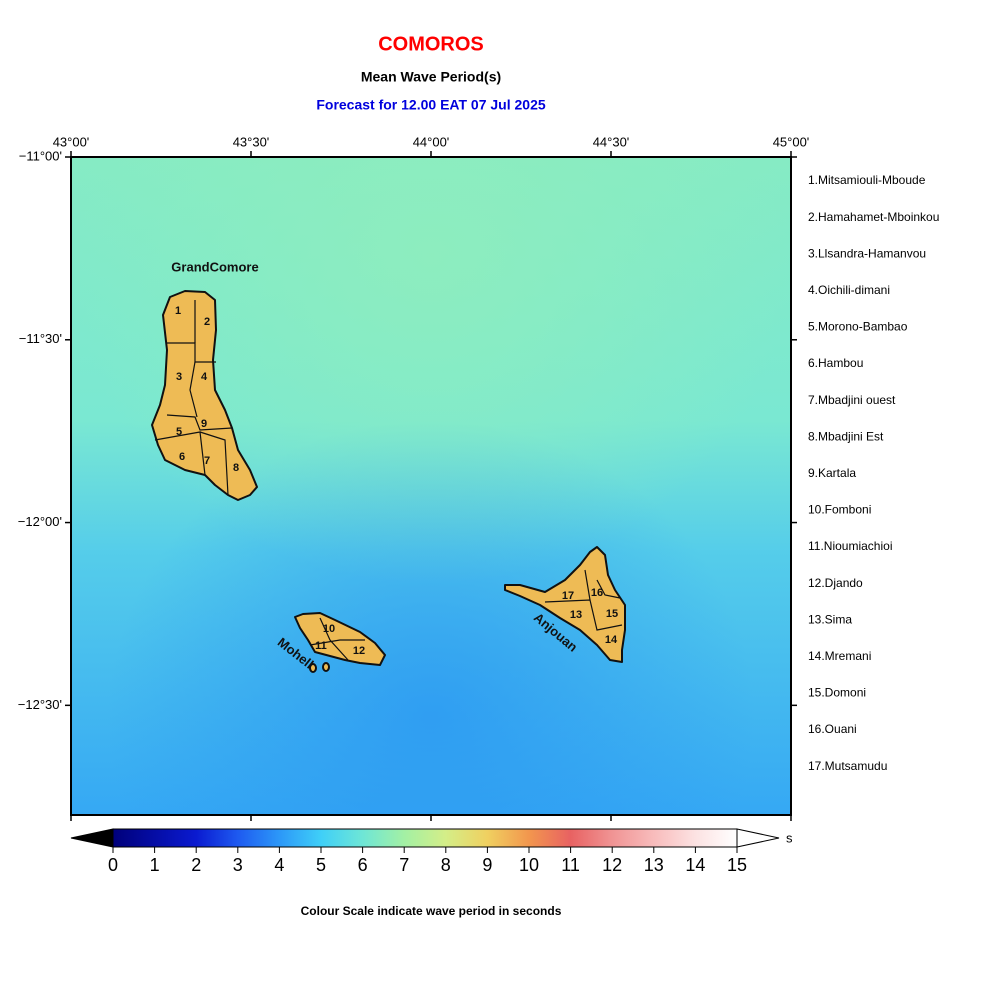 The image size is (1000, 1005). I want to click on lon-tick-label: 44°30', so click(611, 141).